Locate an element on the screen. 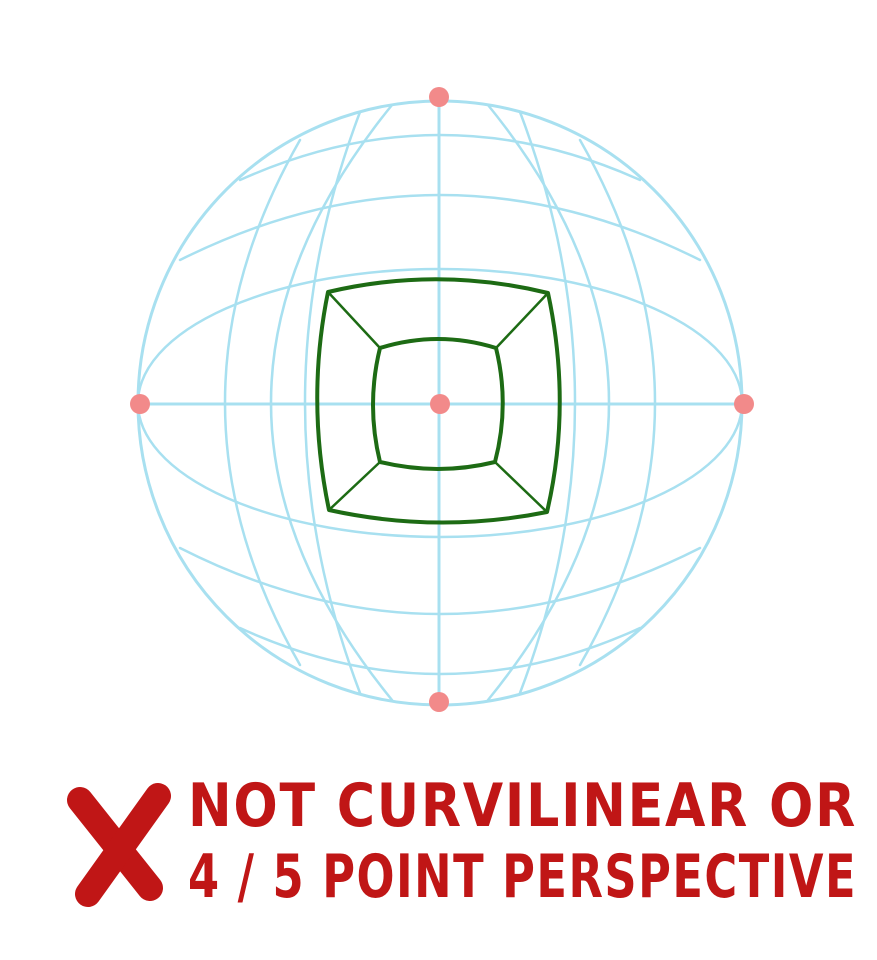 This screenshot has height=960, width=877. vanishing-point-top is located at coordinates (439, 97).